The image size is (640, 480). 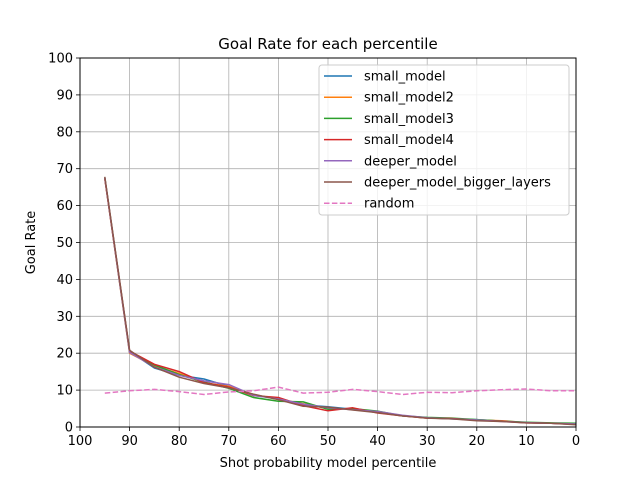 What do you see at coordinates (405, 77) in the screenshot?
I see `legend-label: small_model` at bounding box center [405, 77].